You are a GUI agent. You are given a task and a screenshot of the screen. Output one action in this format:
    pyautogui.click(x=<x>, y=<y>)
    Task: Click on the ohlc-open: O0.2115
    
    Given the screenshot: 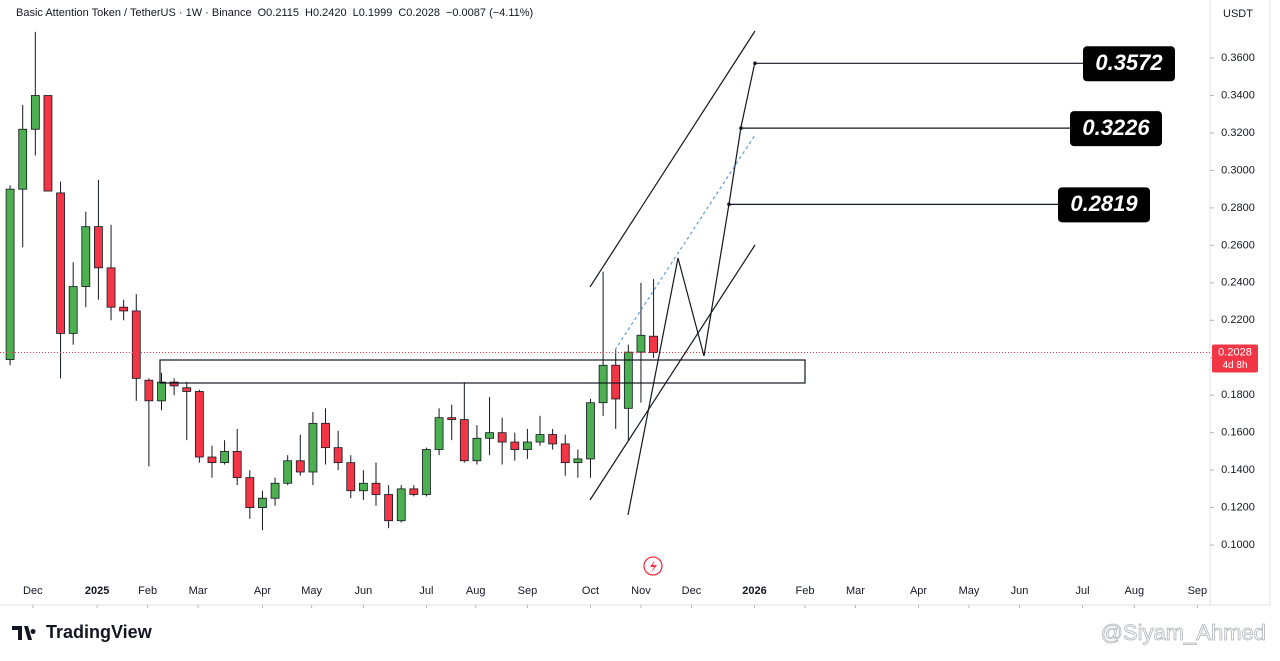 What is the action you would take?
    pyautogui.click(x=278, y=13)
    